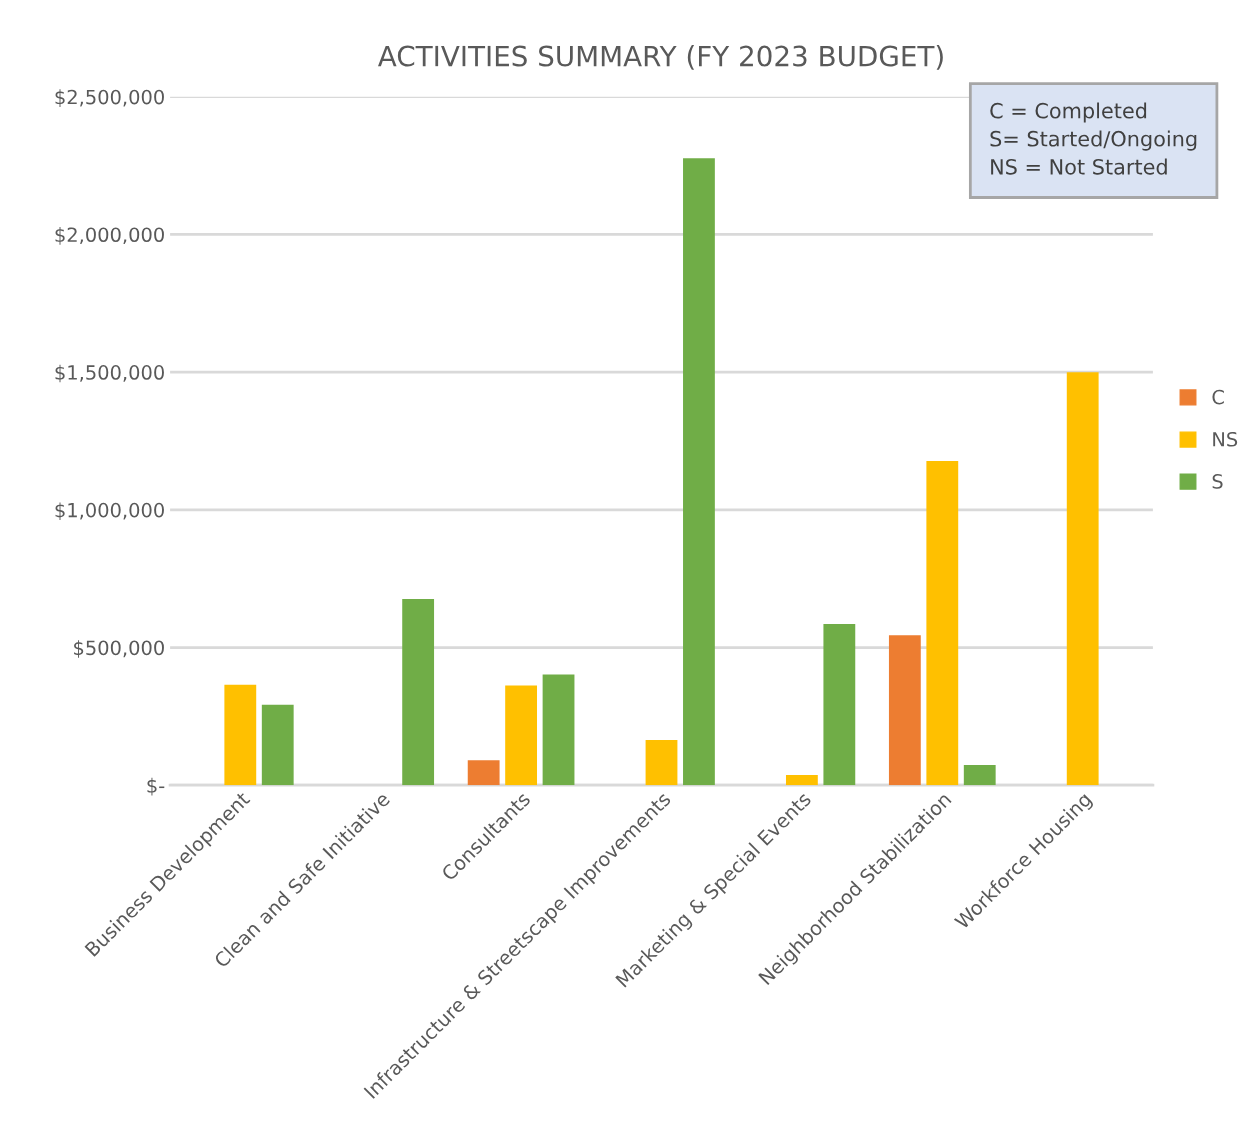 The height and width of the screenshot is (1138, 1260). I want to click on legend-label: S, so click(1217, 481).